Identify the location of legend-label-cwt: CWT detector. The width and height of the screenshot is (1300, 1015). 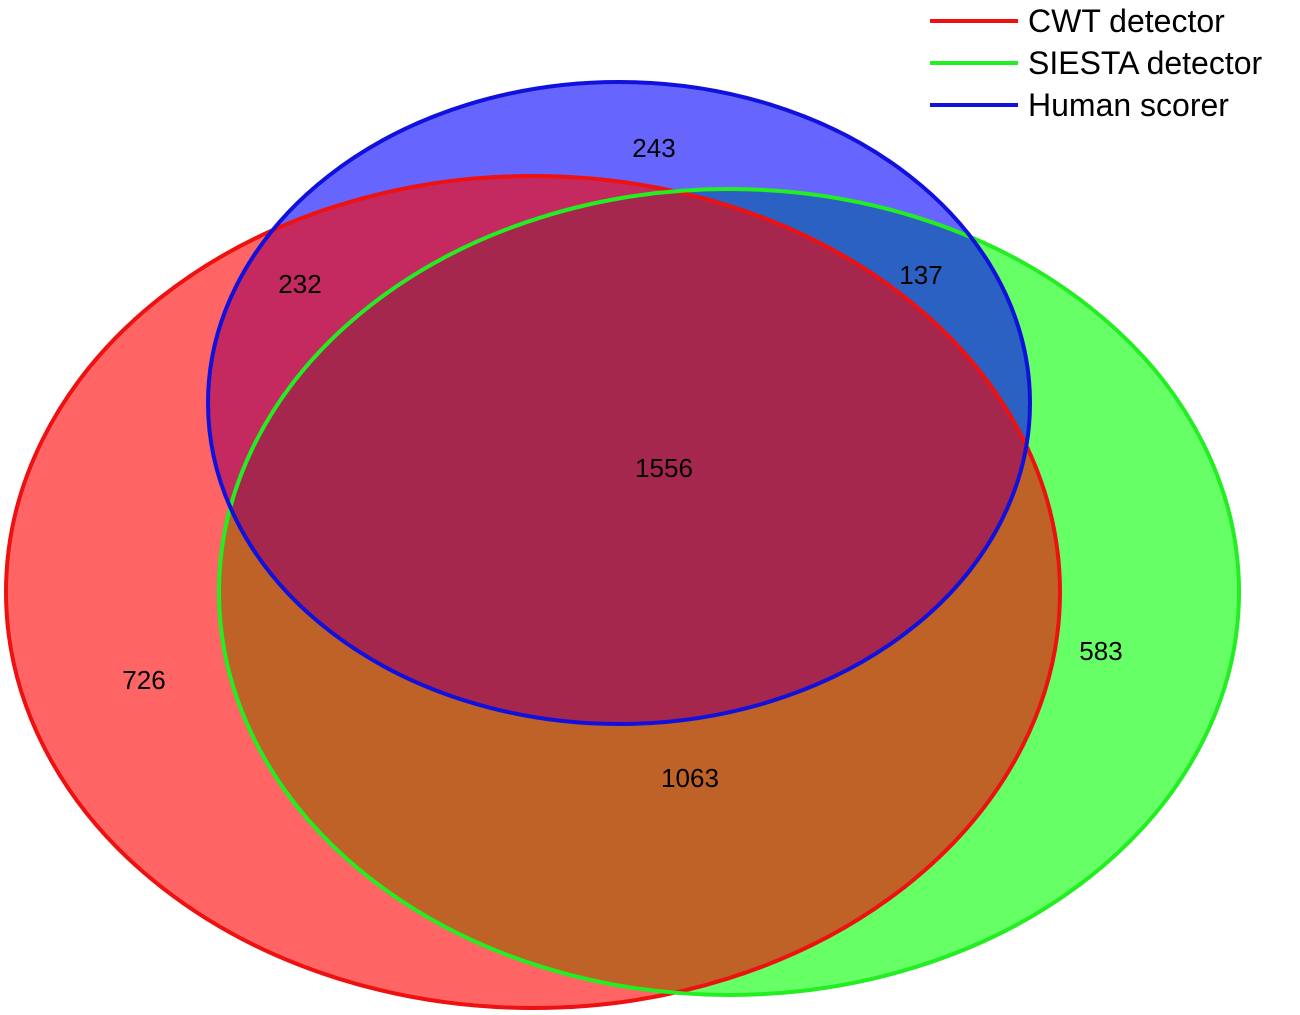
(1126, 20).